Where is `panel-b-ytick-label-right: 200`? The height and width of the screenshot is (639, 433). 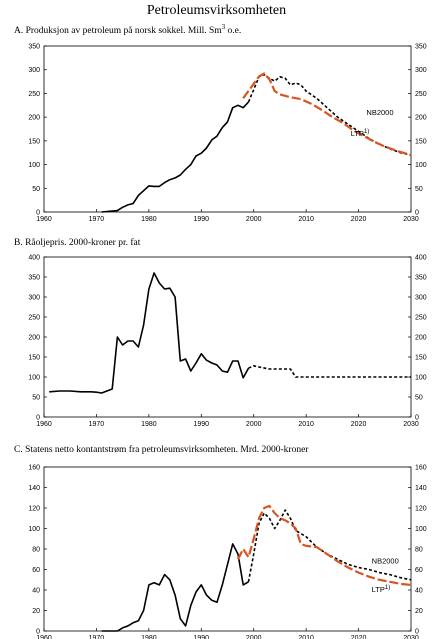 panel-b-ytick-label-right: 200 is located at coordinates (421, 338).